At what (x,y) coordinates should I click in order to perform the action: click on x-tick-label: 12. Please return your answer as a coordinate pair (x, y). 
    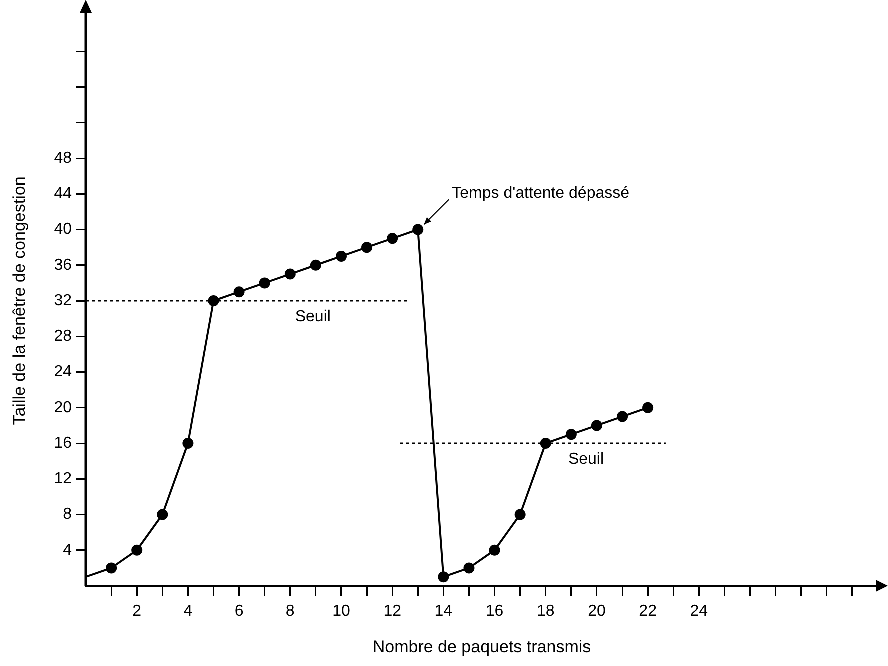
    Looking at the image, I should click on (393, 611).